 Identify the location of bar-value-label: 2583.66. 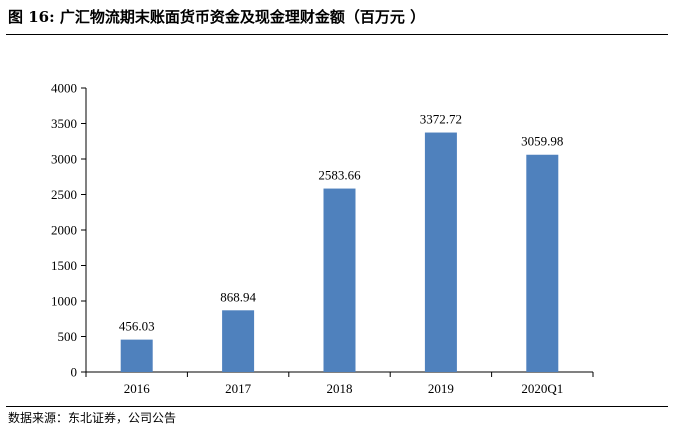
(339, 175).